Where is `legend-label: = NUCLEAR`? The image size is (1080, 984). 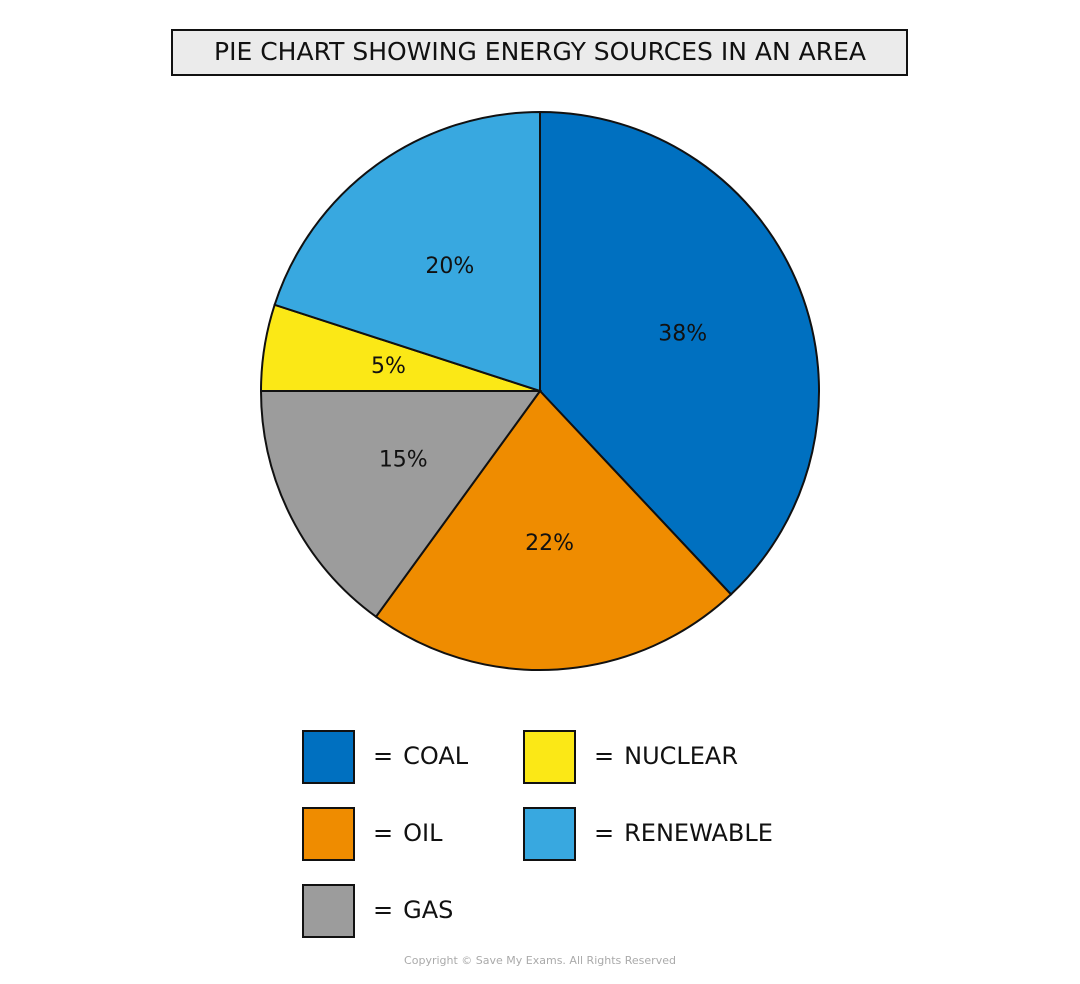 legend-label: = NUCLEAR is located at coordinates (666, 756).